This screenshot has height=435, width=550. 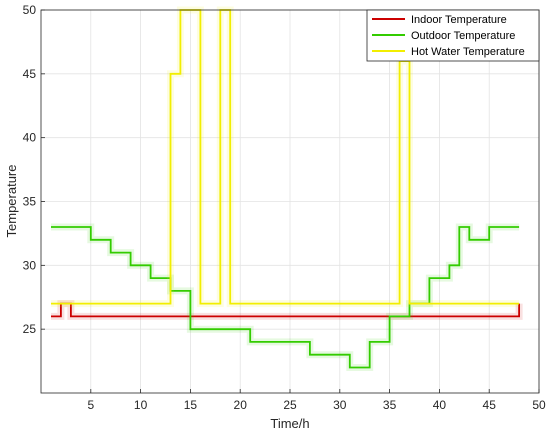 I want to click on x-tick-label: 50, so click(x=539, y=405).